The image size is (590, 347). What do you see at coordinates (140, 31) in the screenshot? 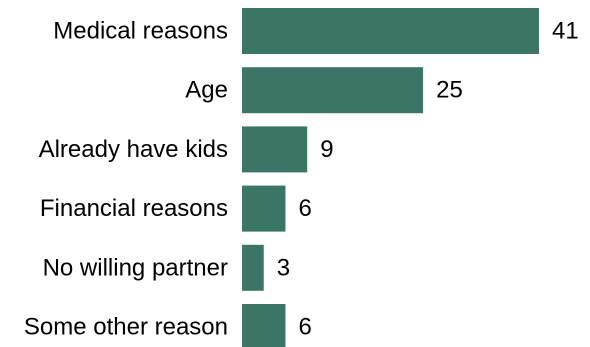
I see `category-label-medical-reasons: Medical reasons` at bounding box center [140, 31].